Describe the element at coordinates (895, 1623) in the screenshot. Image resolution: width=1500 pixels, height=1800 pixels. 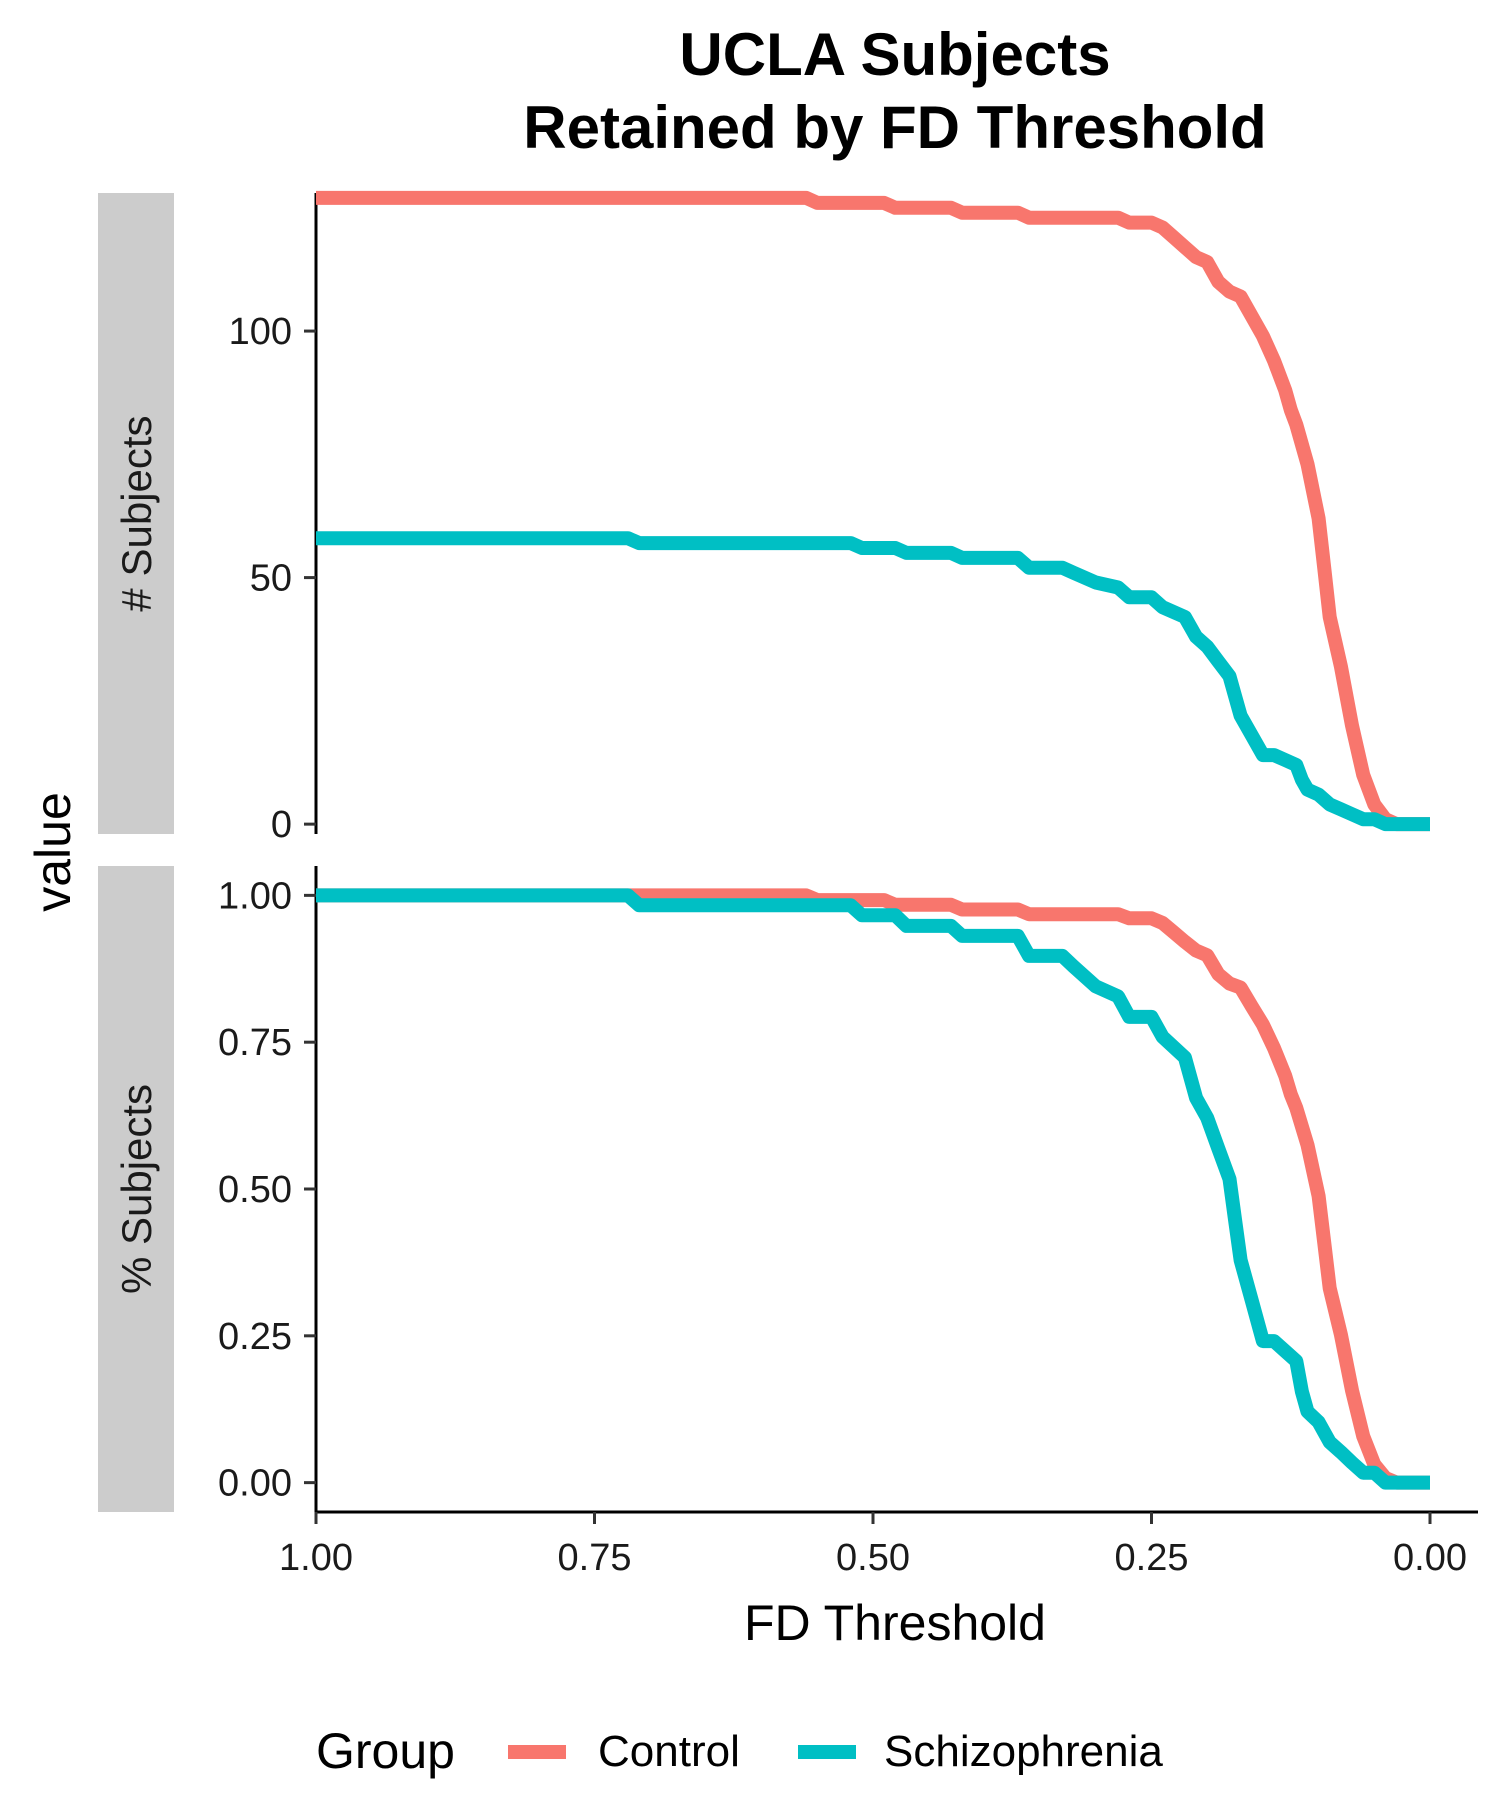
I see `x-axis-title: FD Threshold` at that location.